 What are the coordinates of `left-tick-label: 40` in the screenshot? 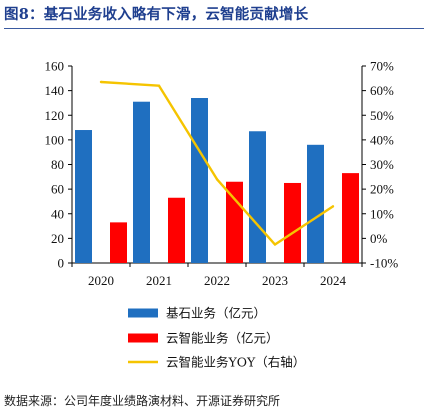 It's located at (57, 213).